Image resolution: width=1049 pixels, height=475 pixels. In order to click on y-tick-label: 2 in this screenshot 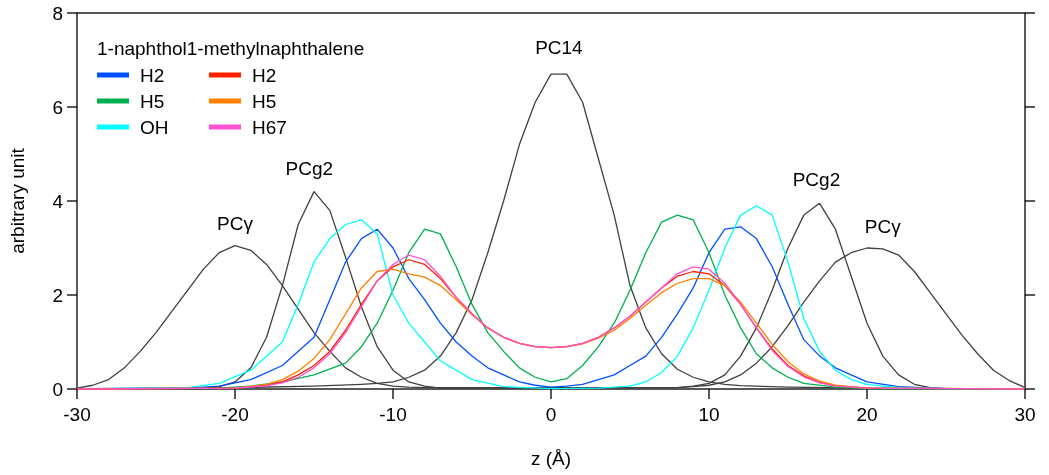, I will do `click(57, 295)`.